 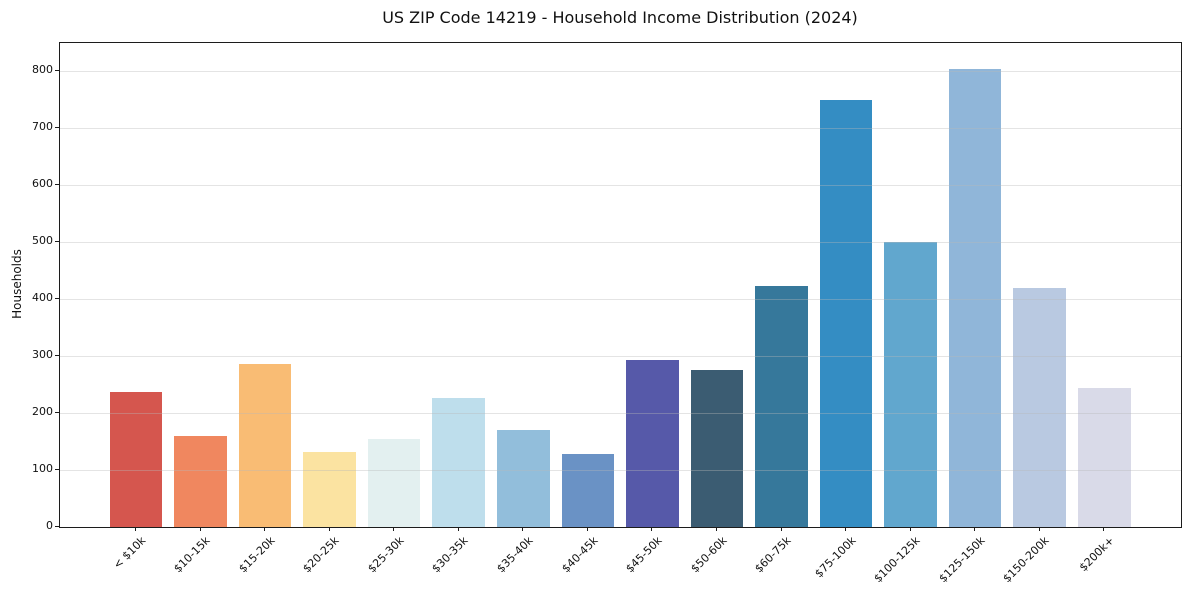 What do you see at coordinates (42, 70) in the screenshot?
I see `y-tick-label: 800` at bounding box center [42, 70].